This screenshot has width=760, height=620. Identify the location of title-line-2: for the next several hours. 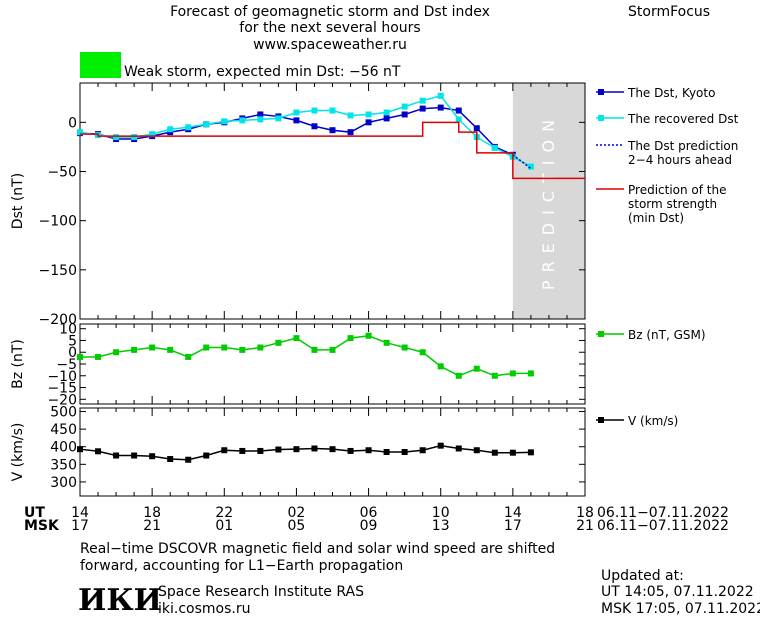
(330, 28).